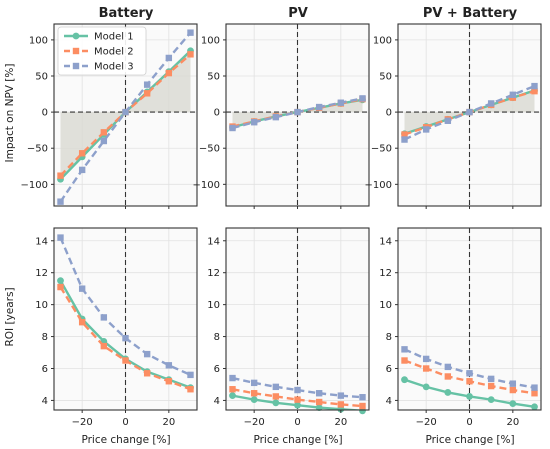  I want to click on legend-label: Model 3, so click(114, 67).